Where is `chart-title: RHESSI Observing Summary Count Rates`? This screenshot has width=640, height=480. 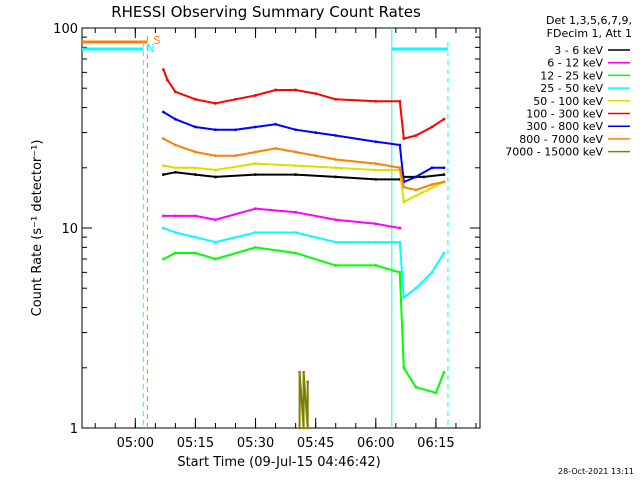
chart-title: RHESSI Observing Summary Count Rates is located at coordinates (266, 12).